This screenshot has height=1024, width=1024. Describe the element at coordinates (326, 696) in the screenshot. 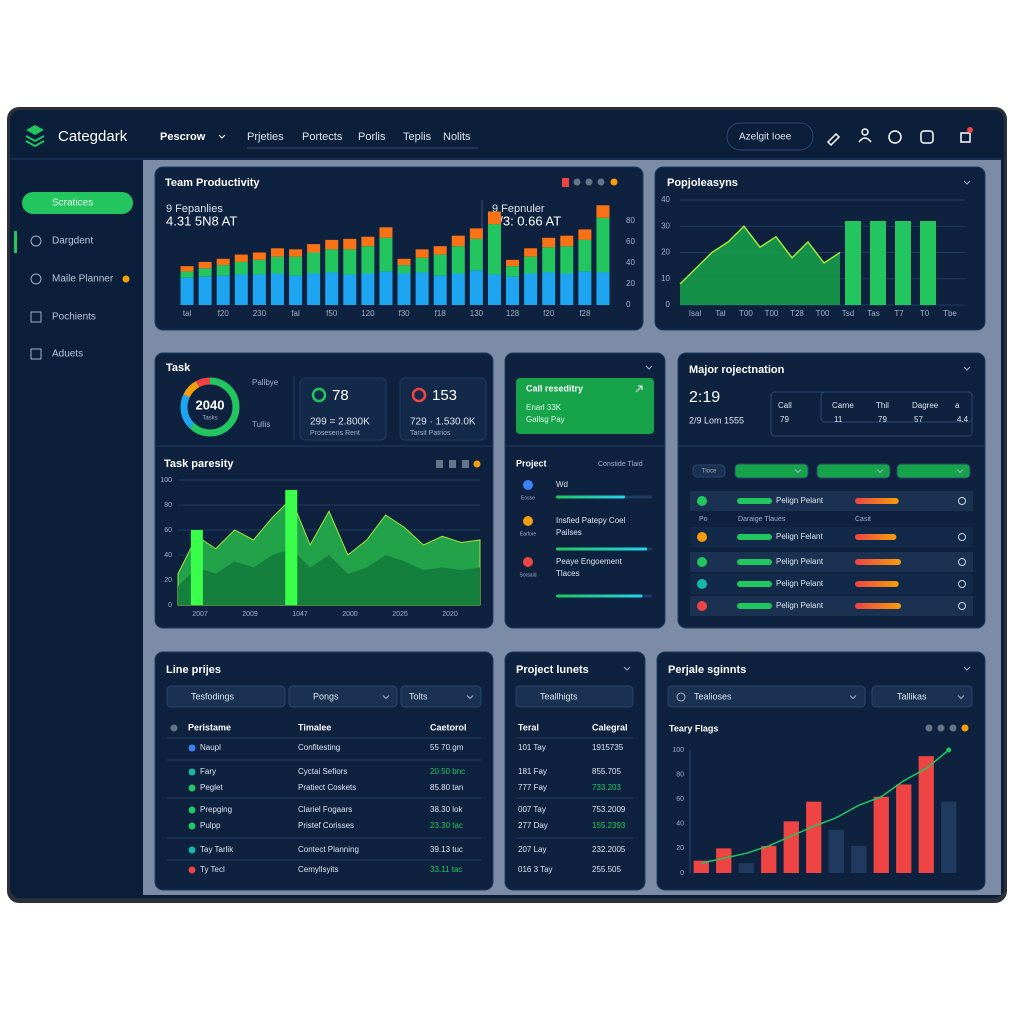

I see `filter-label: Pongs` at that location.